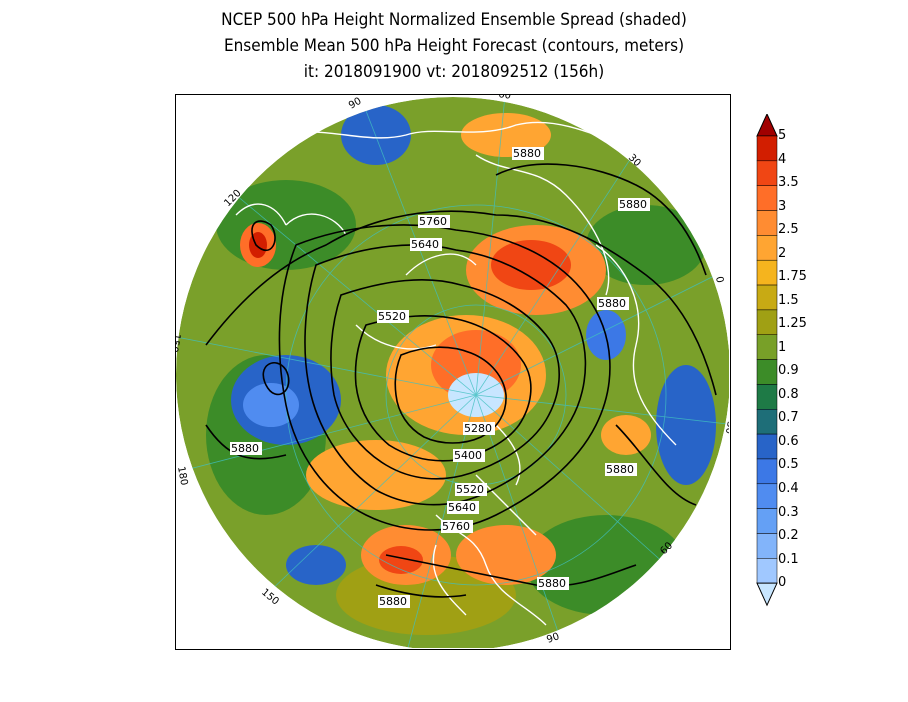  Describe the element at coordinates (788, 512) in the screenshot. I see `colorbar-tick-label: 0.3` at that location.